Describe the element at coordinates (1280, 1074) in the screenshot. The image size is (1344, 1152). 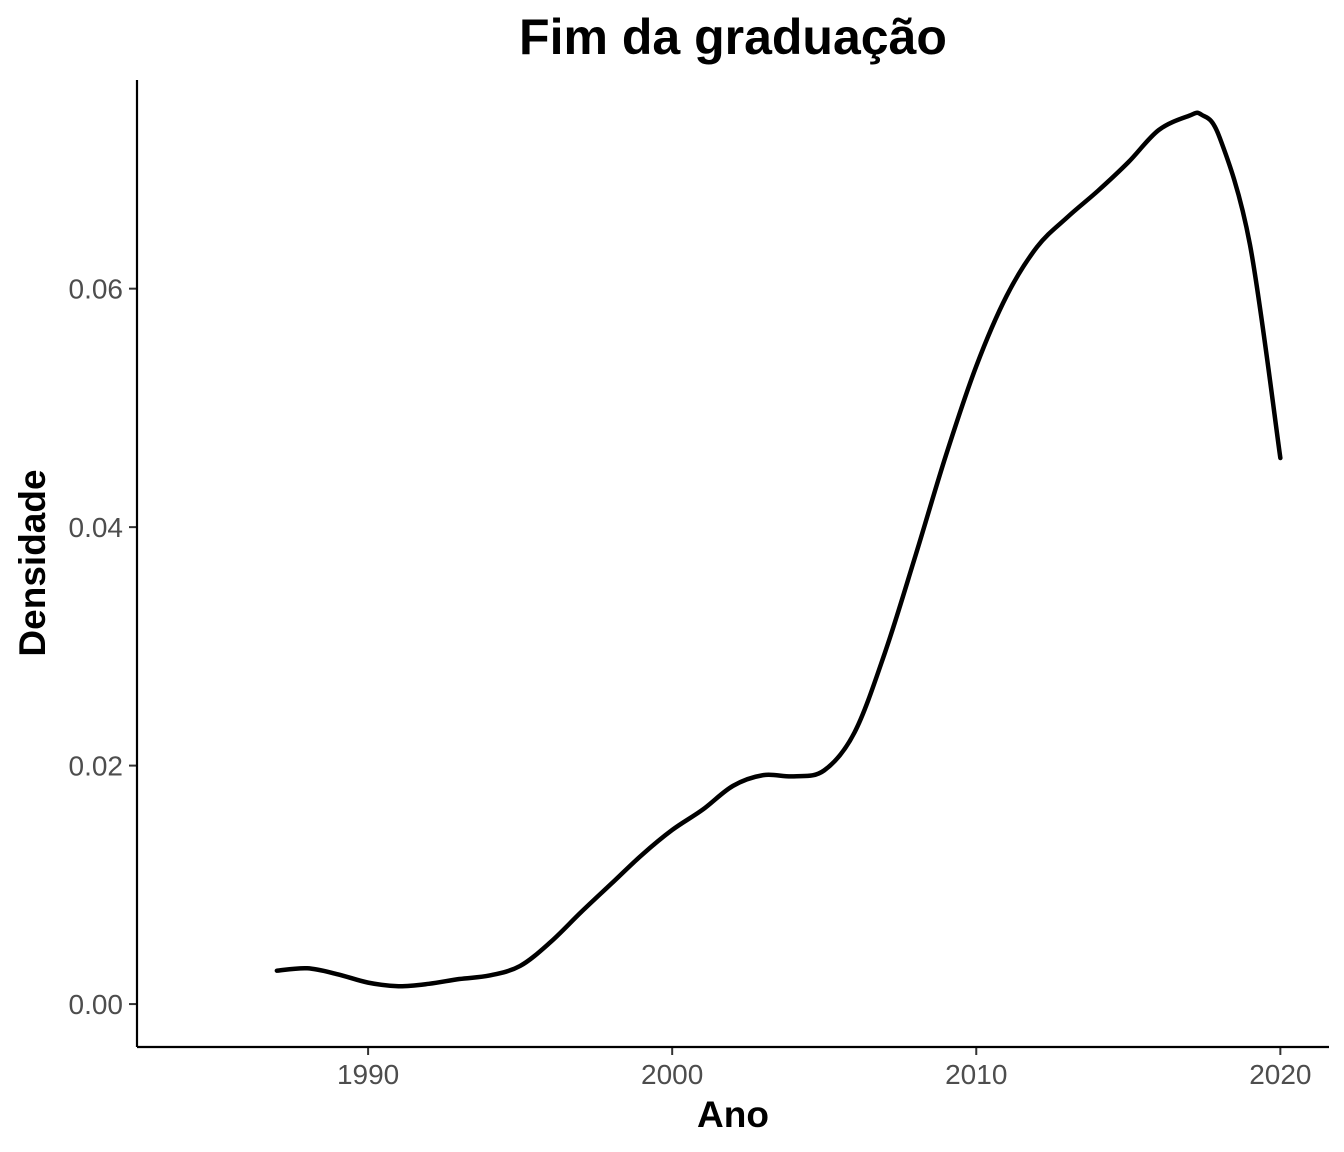
I see `x-tick-label: 2020` at that location.